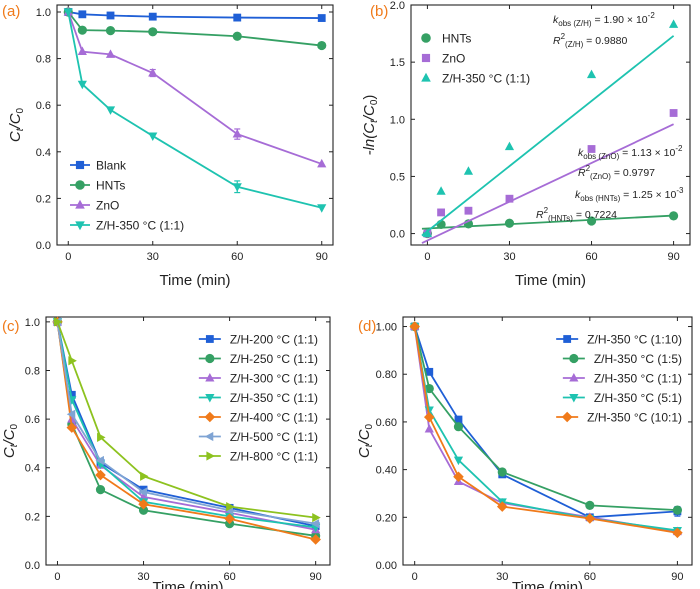 The width and height of the screenshot is (700, 589). What do you see at coordinates (638, 398) in the screenshot?
I see `legend-label: Z/H-350 °C (5:1)` at bounding box center [638, 398].